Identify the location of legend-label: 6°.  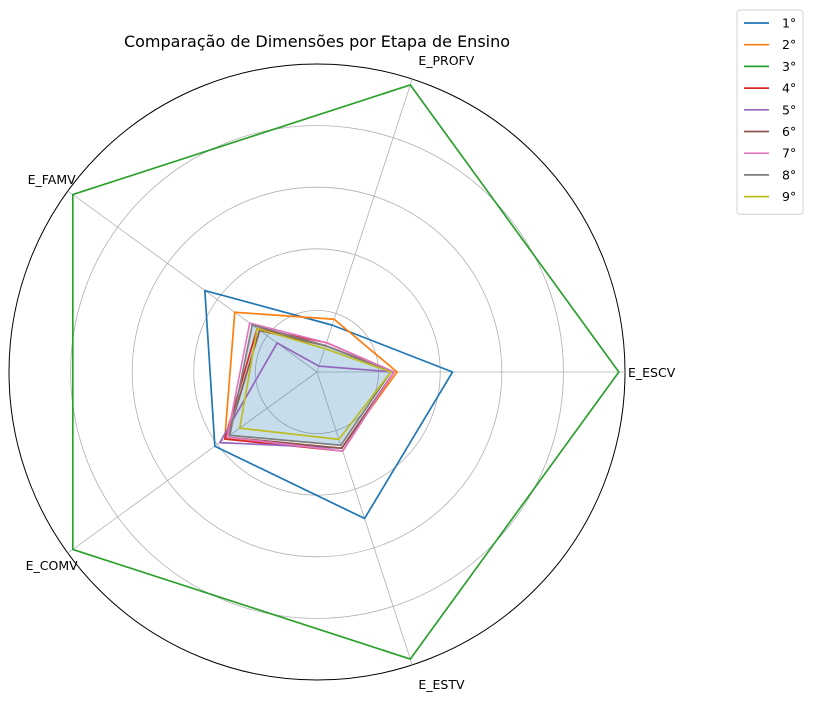
(789, 131).